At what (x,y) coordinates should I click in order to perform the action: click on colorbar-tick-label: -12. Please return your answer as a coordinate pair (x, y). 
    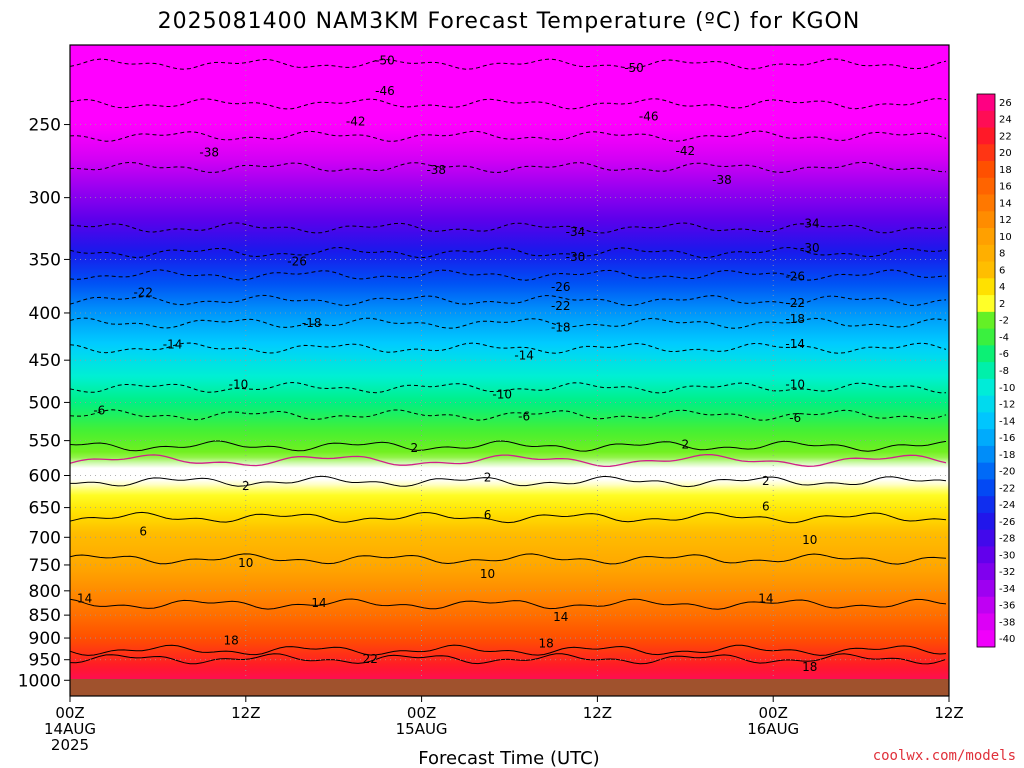
    Looking at the image, I should click on (1007, 405).